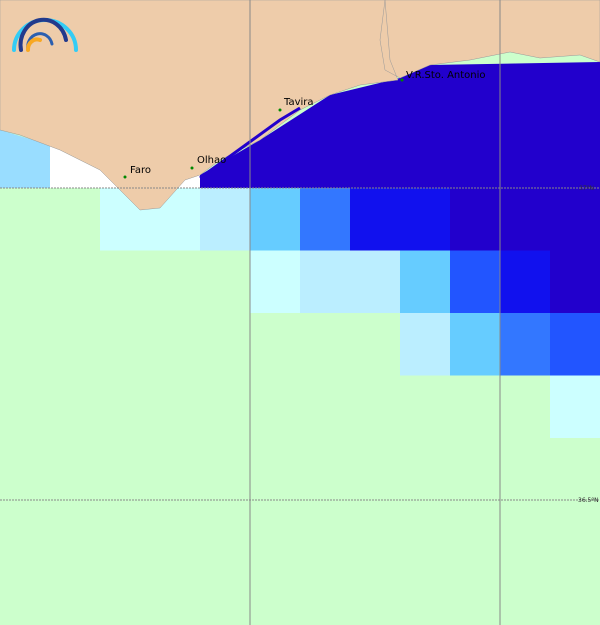 This screenshot has width=600, height=625. I want to click on lat-label: 36.5ºN, so click(588, 500).